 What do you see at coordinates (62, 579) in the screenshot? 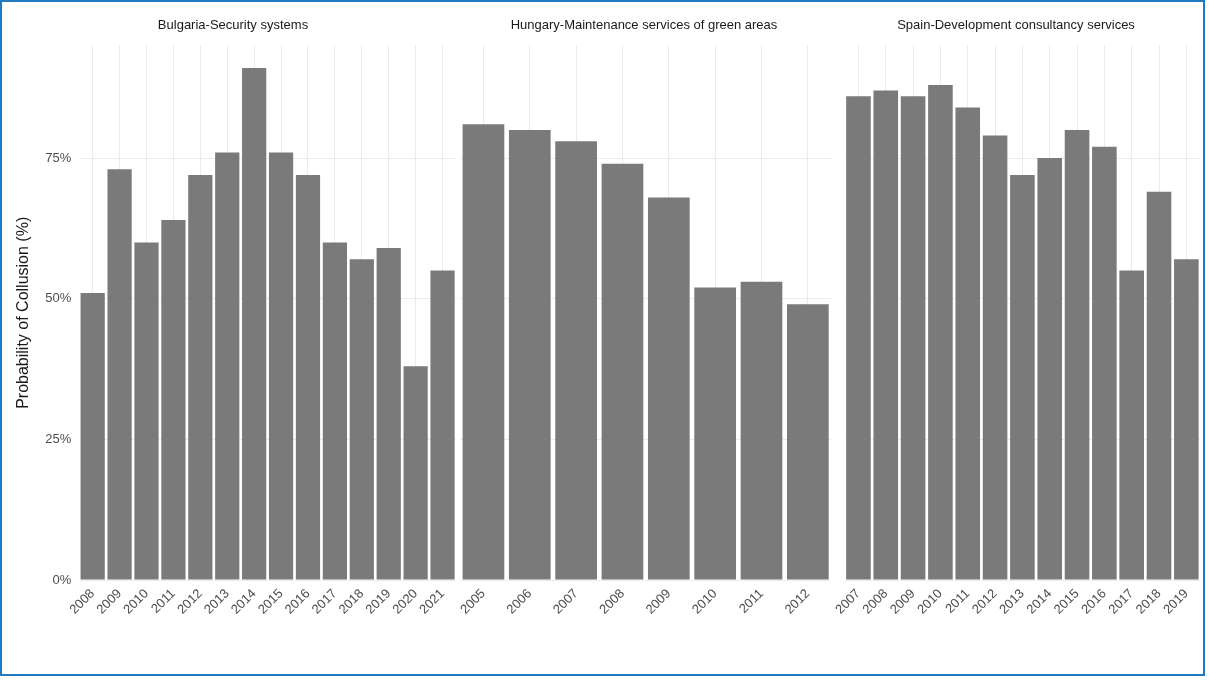
I see `y-tick-label: 0%` at bounding box center [62, 579].